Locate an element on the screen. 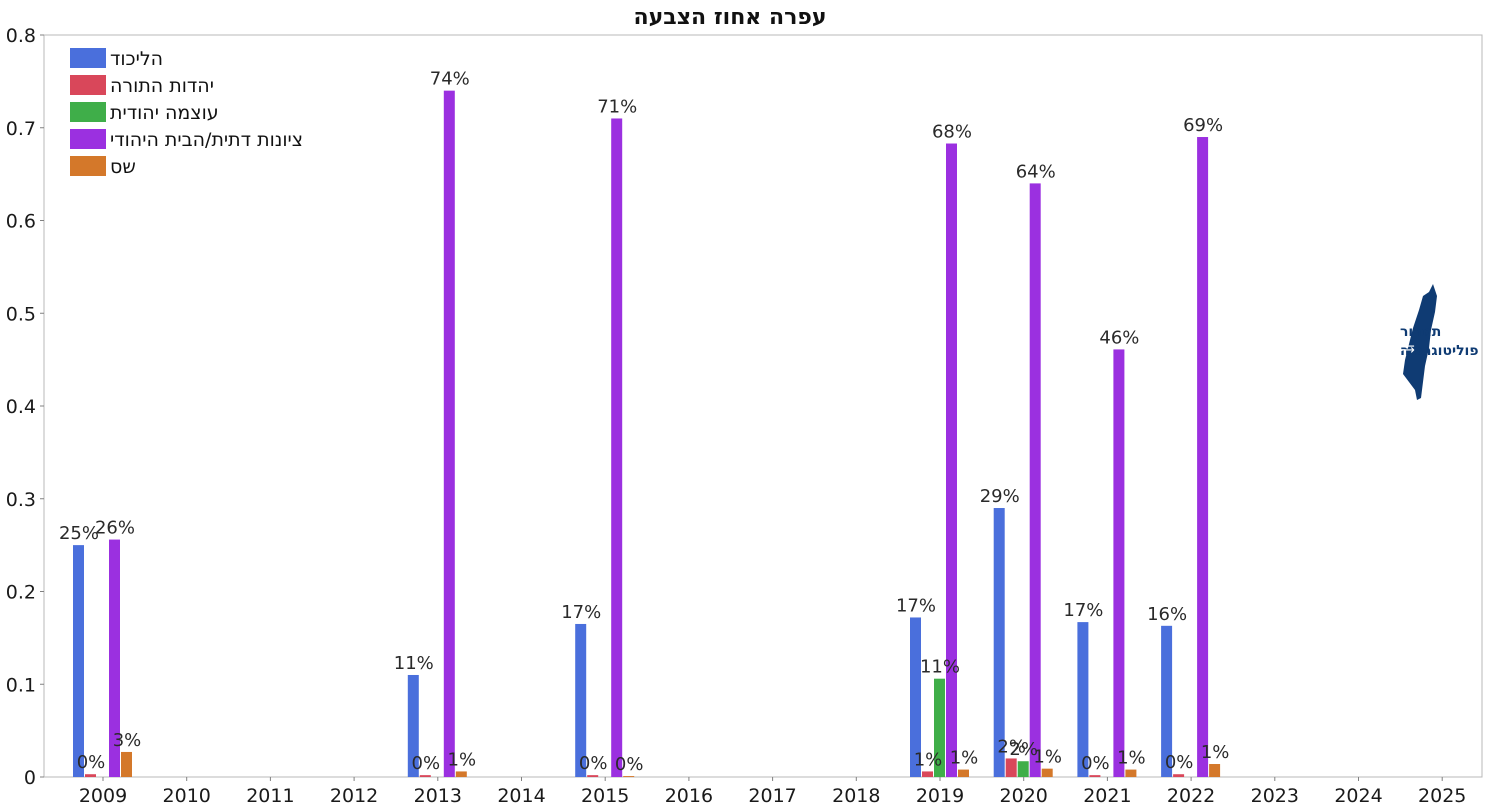  logo-line2: פוליטוגרפיה is located at coordinates (1439, 351).